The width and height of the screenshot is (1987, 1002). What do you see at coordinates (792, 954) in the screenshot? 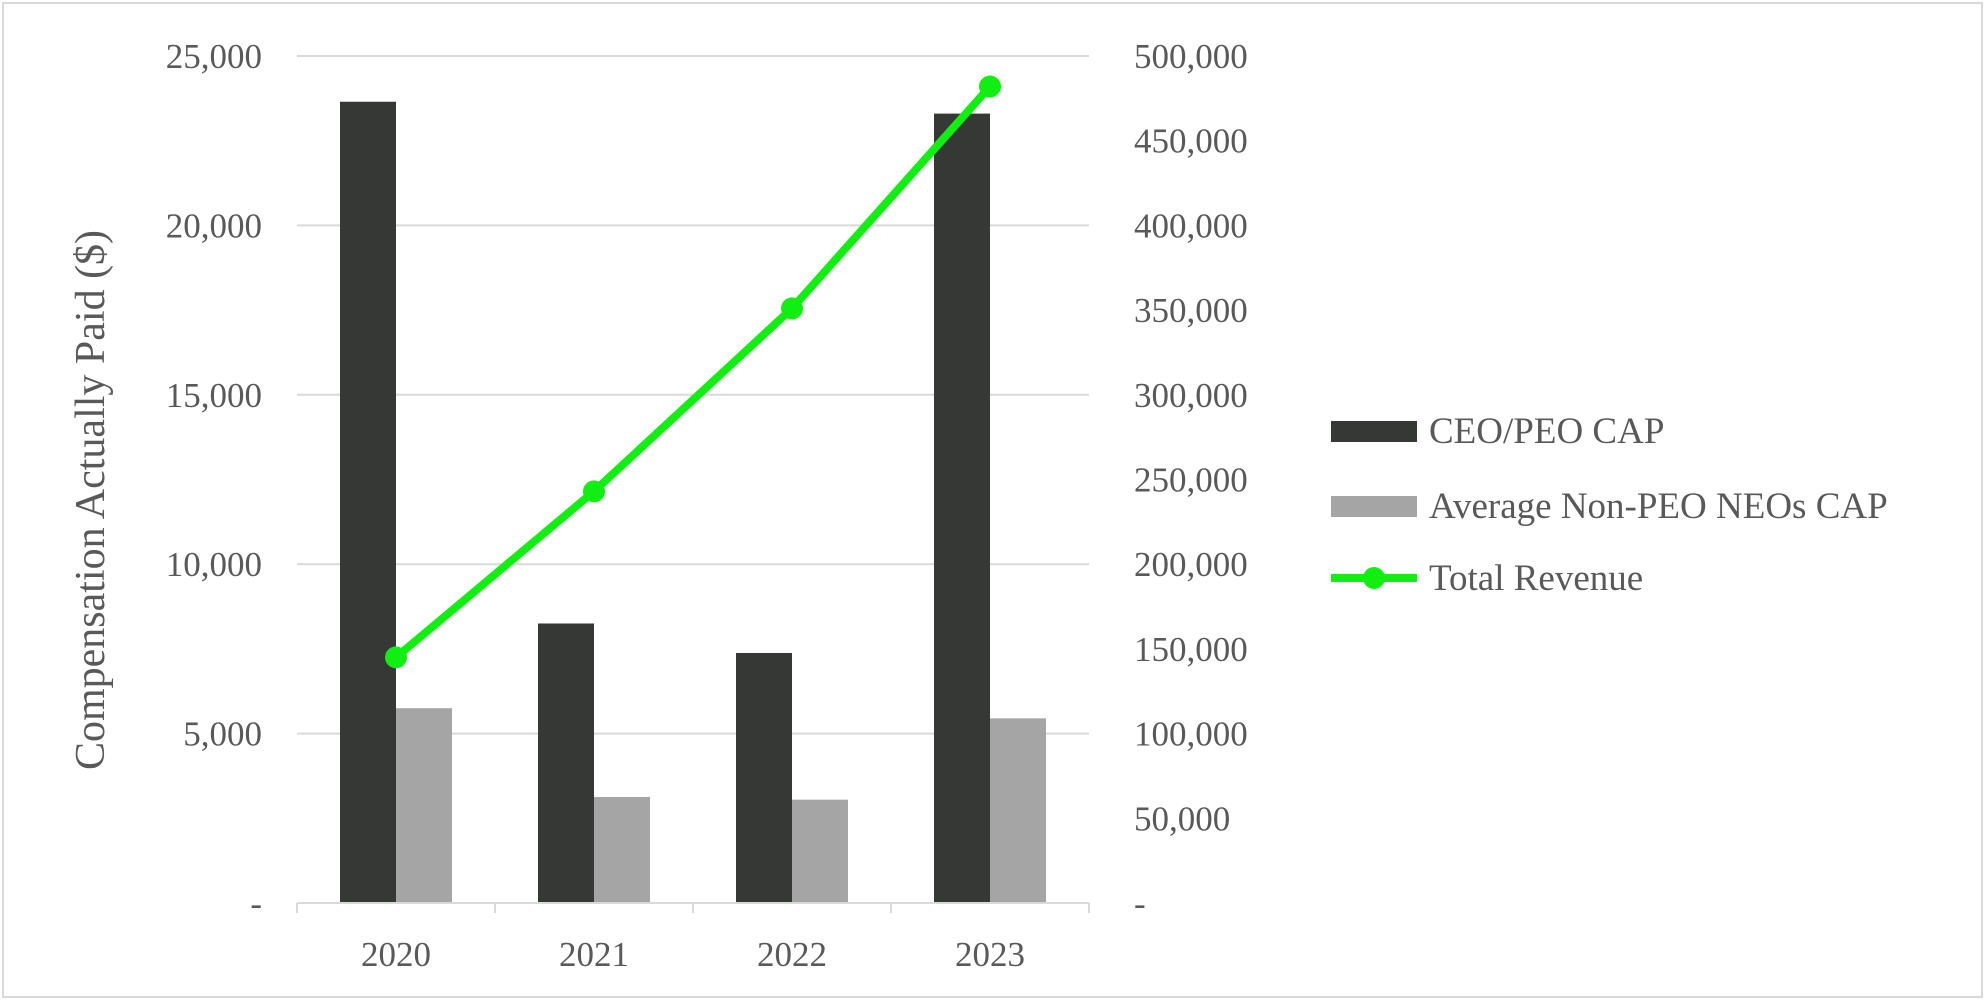
I see `x-tick-label: 2022` at bounding box center [792, 954].